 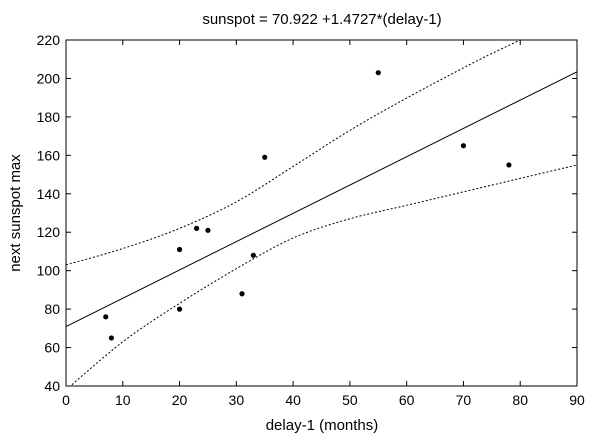 What do you see at coordinates (49, 78) in the screenshot?
I see `y-tick-label: 200` at bounding box center [49, 78].